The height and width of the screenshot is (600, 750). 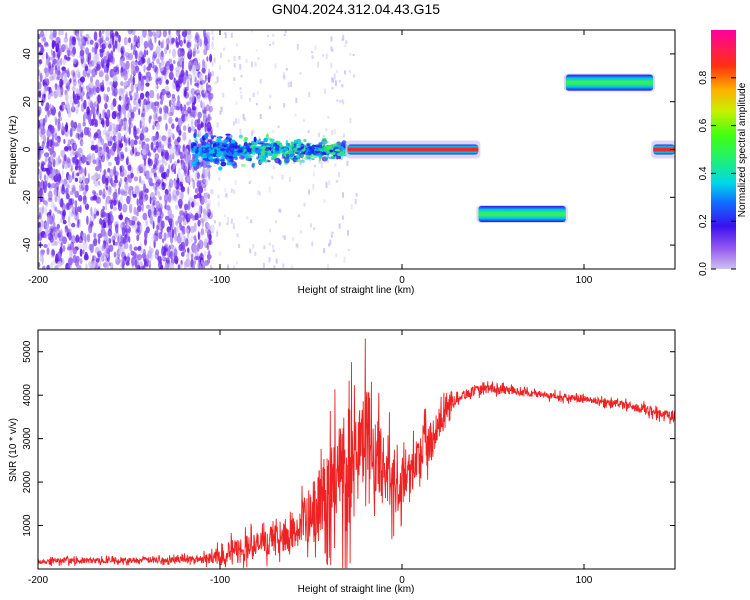 I want to click on ytick-label: 20, so click(x=27, y=102).